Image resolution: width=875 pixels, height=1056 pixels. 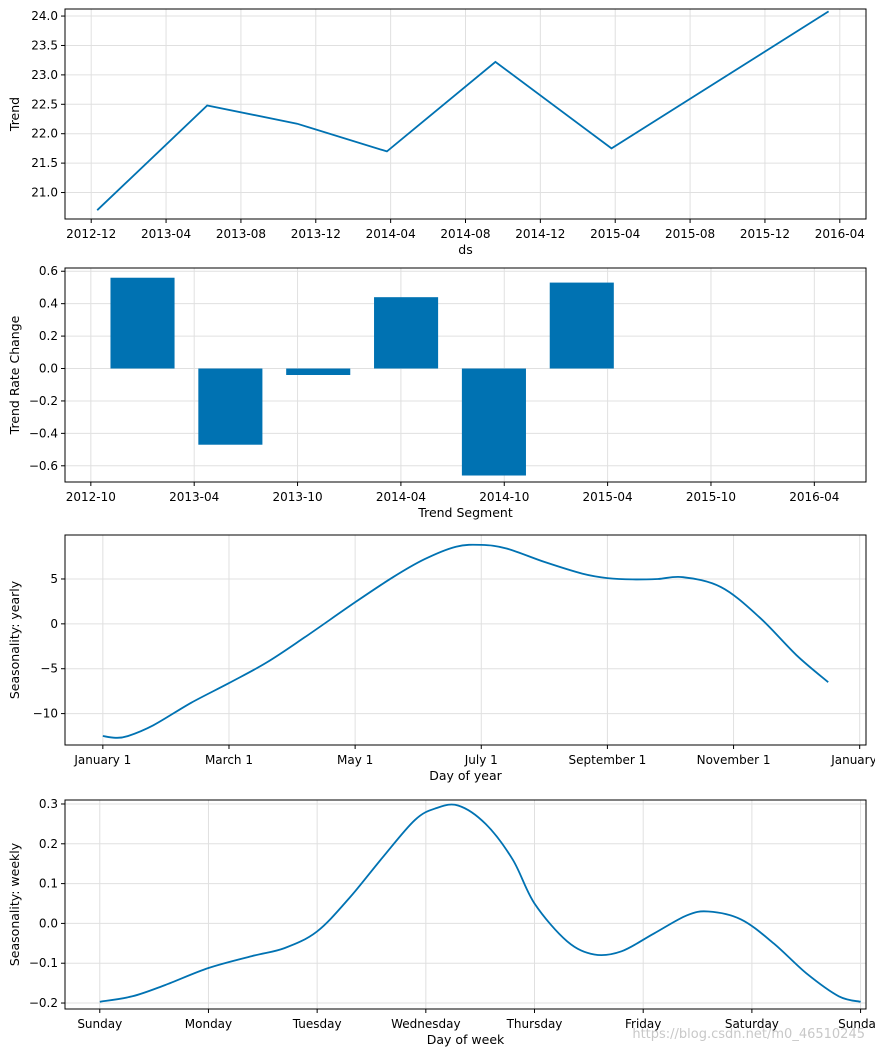 What do you see at coordinates (465, 775) in the screenshot?
I see `x-axis-label: Day of year` at bounding box center [465, 775].